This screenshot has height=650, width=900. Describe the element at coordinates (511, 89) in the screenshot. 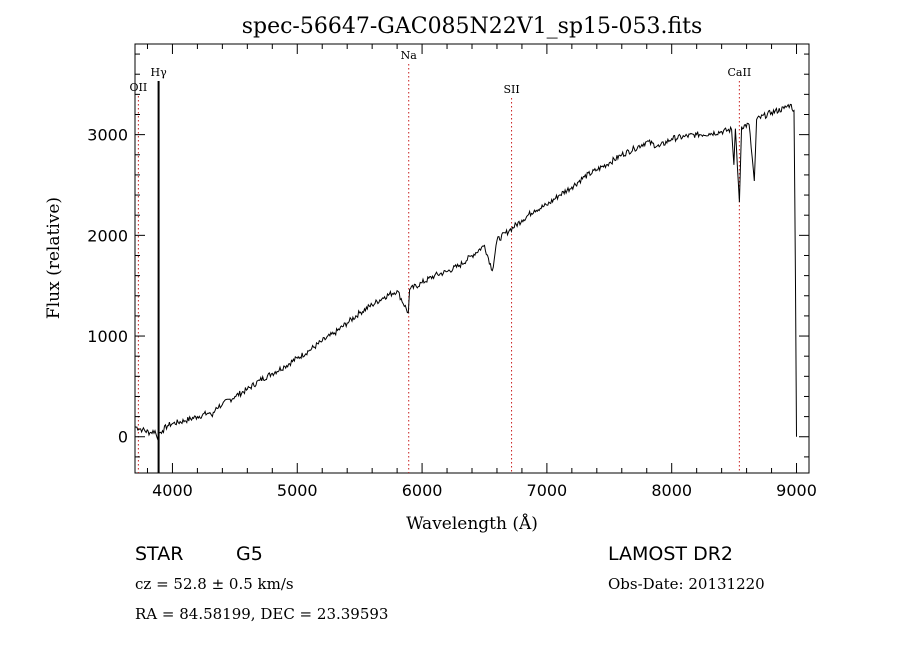

I see `line-marker-label: SII` at that location.